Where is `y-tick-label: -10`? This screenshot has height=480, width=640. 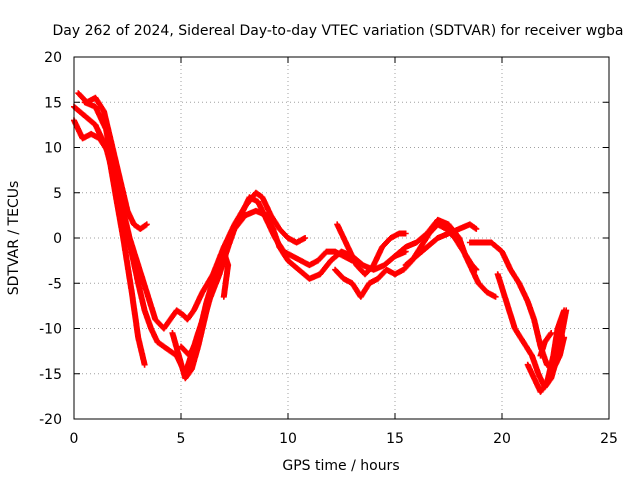
y-tick-label: -10 is located at coordinates (50, 330).